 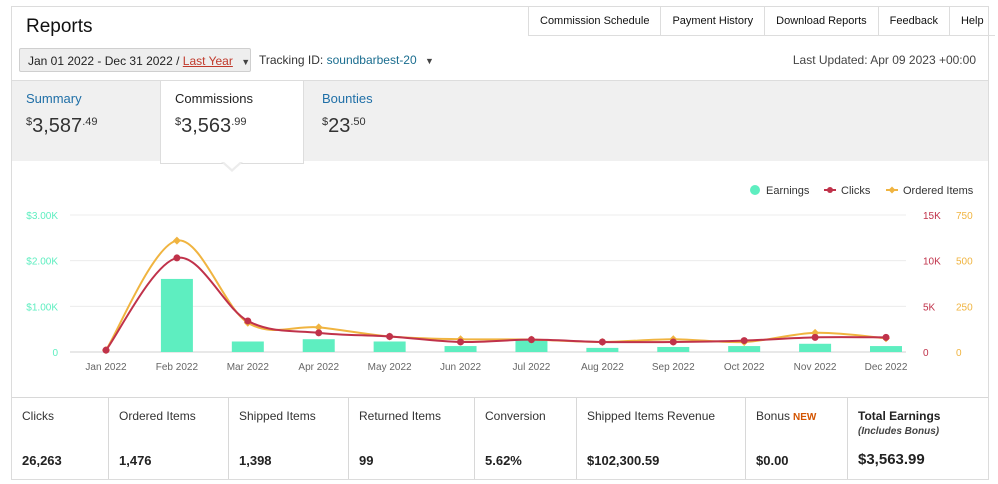 I want to click on stat-label: Ordered Items, so click(x=157, y=416).